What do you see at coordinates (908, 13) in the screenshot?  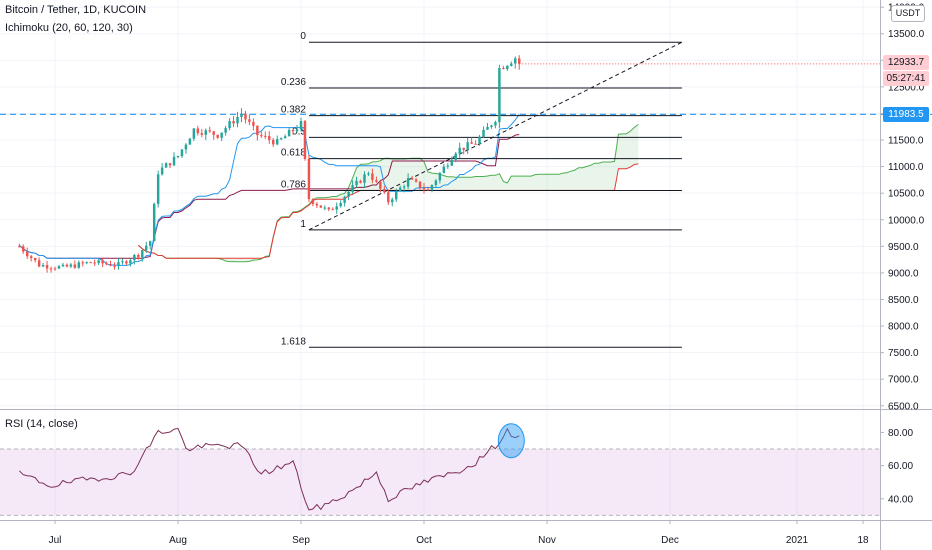 I see `currency-button: USDT` at bounding box center [908, 13].